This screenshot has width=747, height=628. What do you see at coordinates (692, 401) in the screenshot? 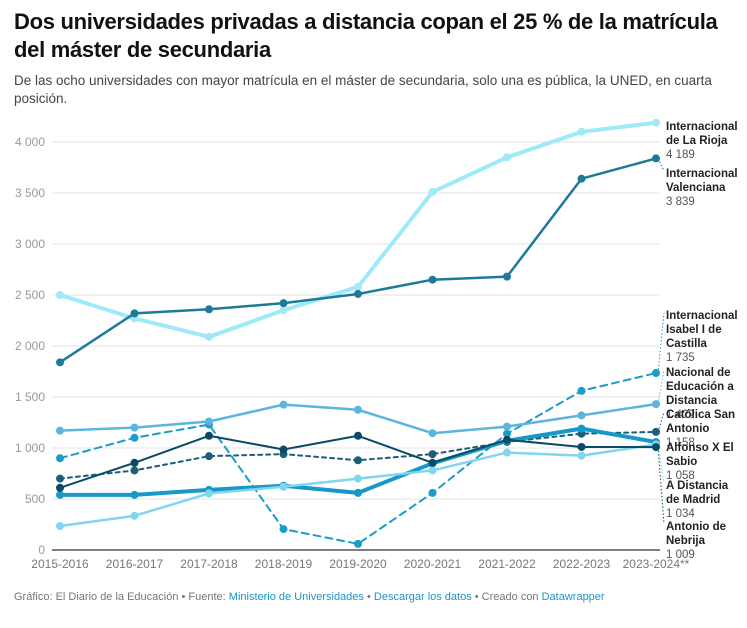
I see `series-label-name: Distancia` at bounding box center [692, 401].